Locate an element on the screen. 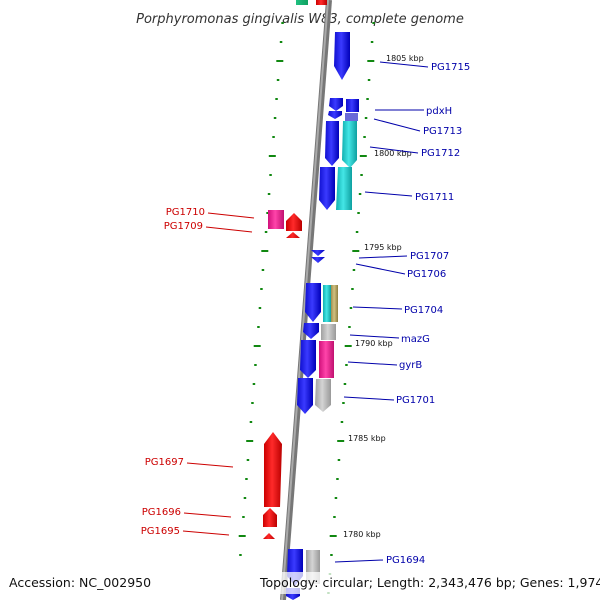  gene-label-pg1710: PG1710 is located at coordinates (185, 212).